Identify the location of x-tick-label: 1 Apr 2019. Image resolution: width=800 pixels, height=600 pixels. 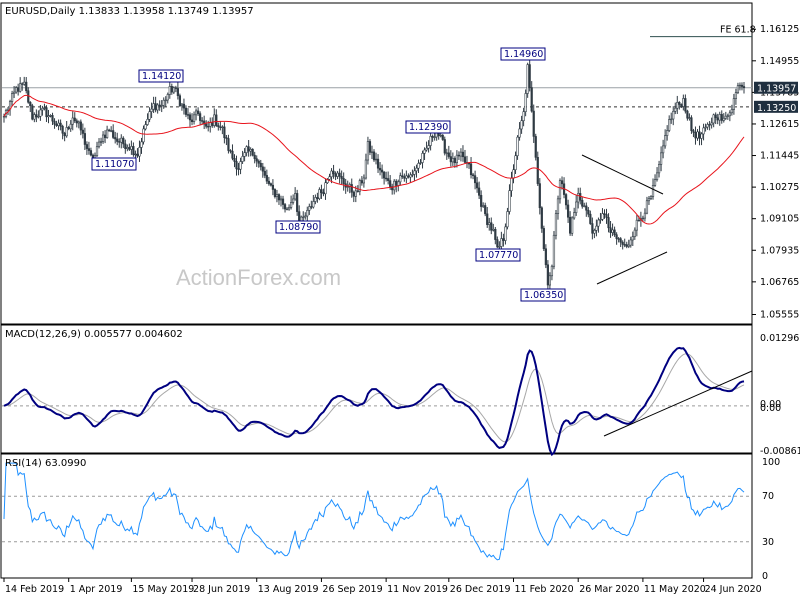
(96, 589).